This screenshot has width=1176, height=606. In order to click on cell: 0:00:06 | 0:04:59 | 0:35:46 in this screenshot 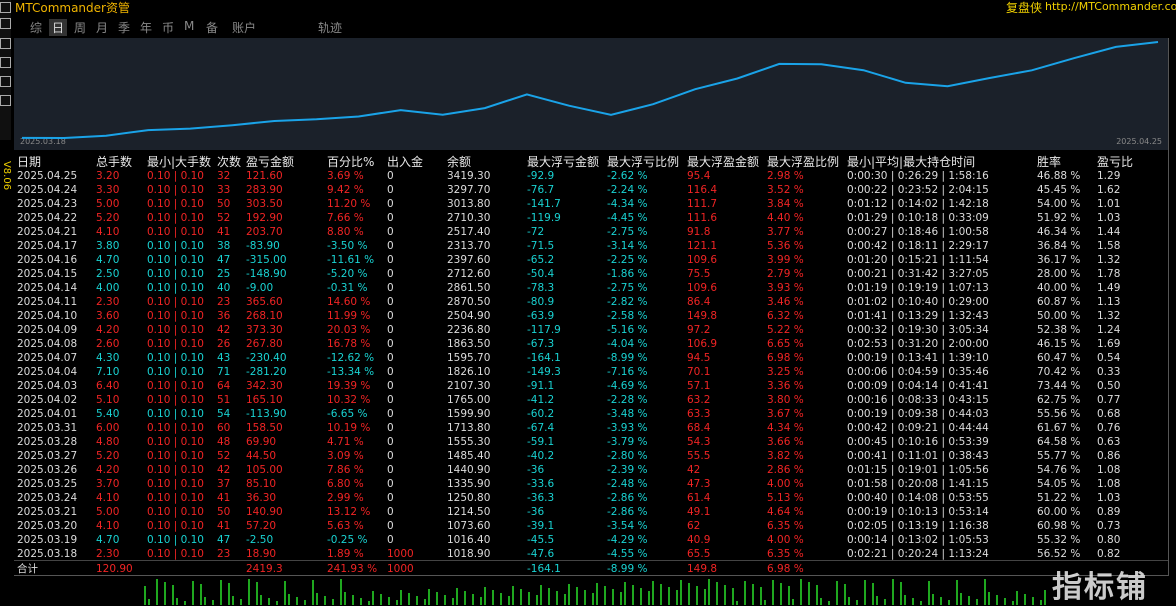, I will do `click(918, 372)`.